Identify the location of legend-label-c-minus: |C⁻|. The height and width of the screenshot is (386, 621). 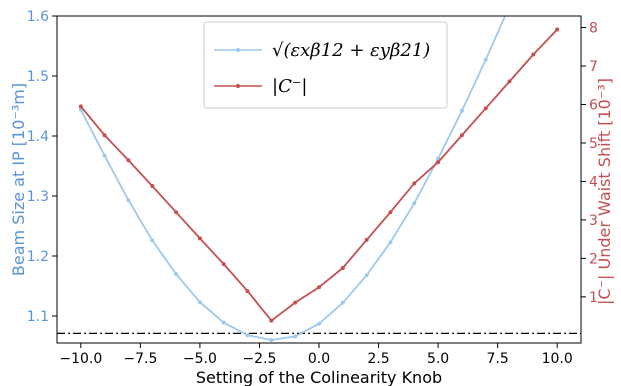
(289, 86).